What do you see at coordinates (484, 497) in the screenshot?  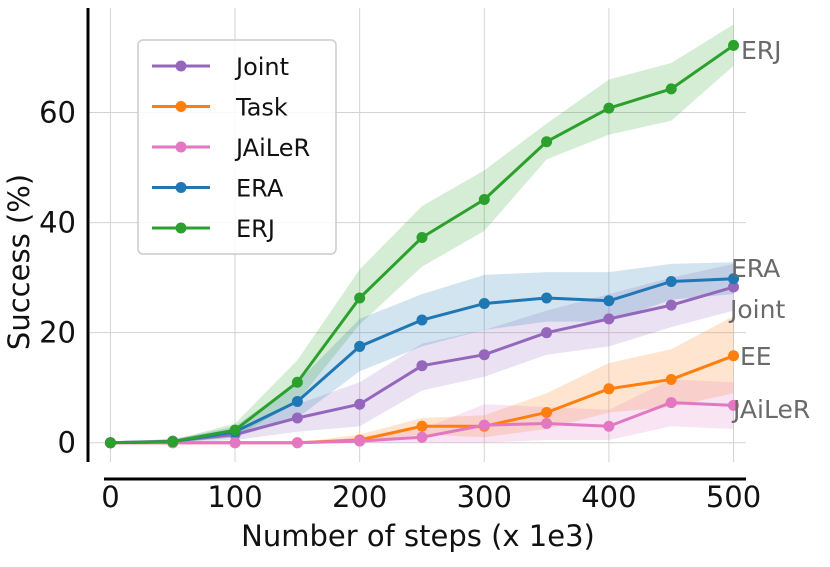 I see `x-tick-label: 300` at bounding box center [484, 497].